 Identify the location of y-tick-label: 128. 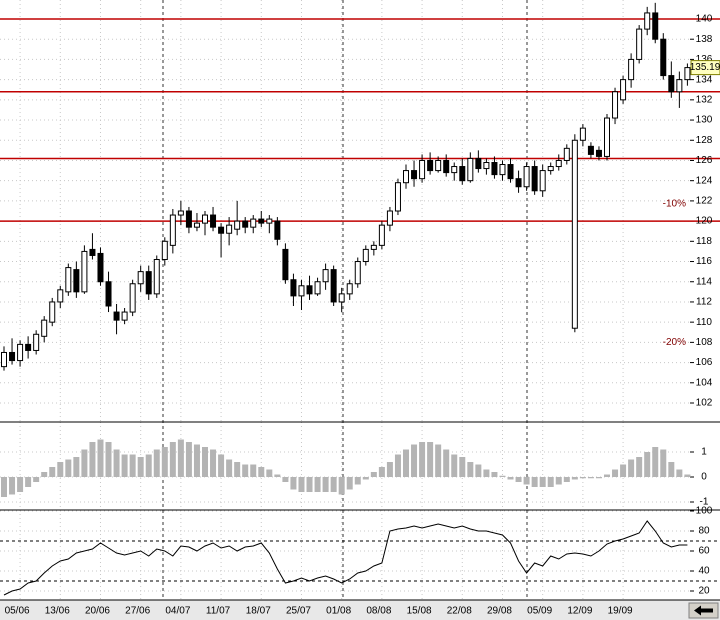
(704, 140).